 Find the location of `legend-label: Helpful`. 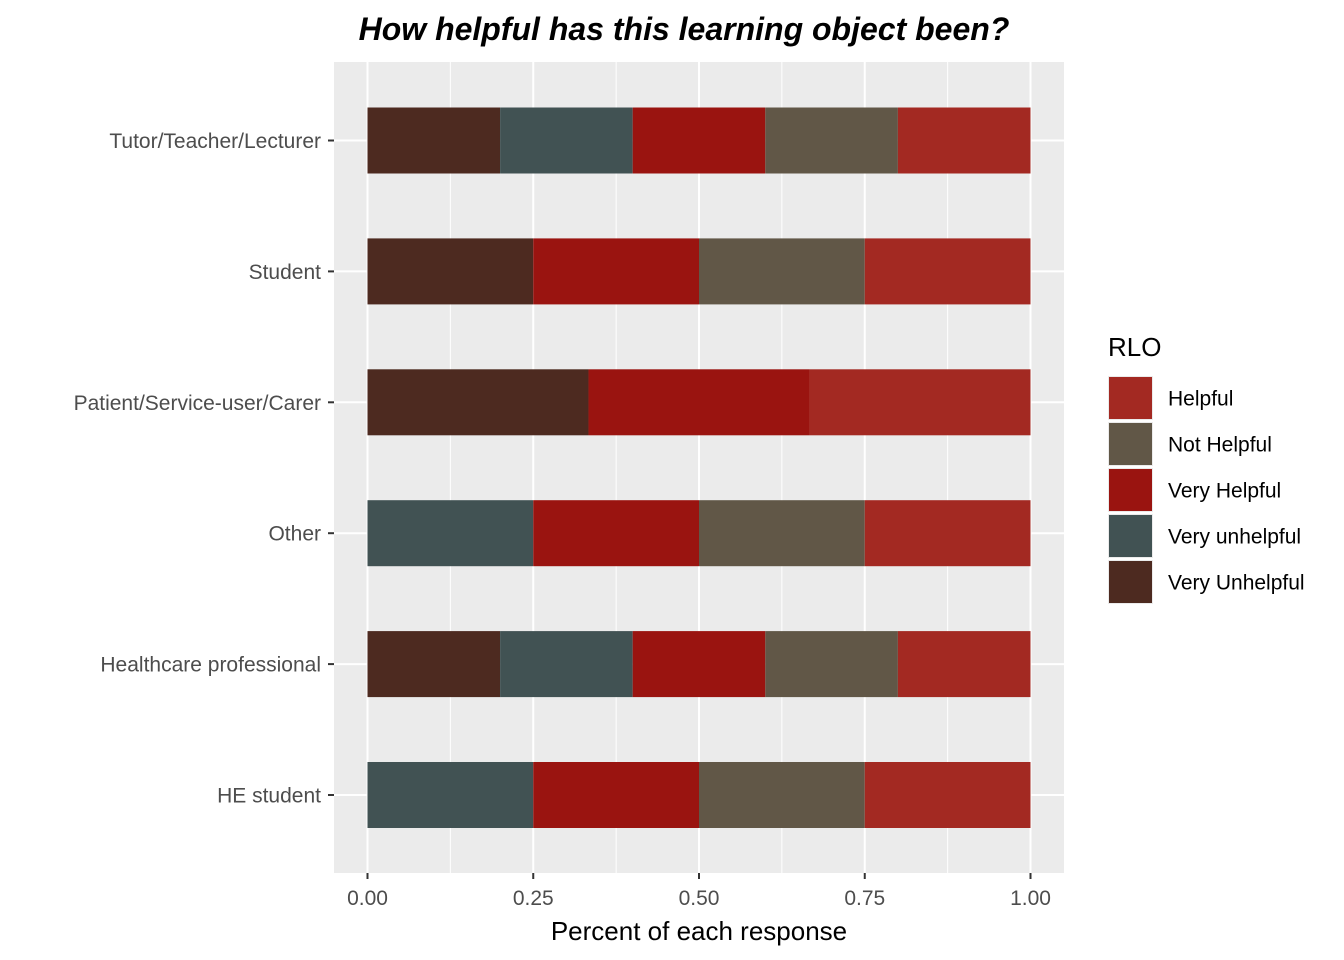

legend-label: Helpful is located at coordinates (1200, 399).